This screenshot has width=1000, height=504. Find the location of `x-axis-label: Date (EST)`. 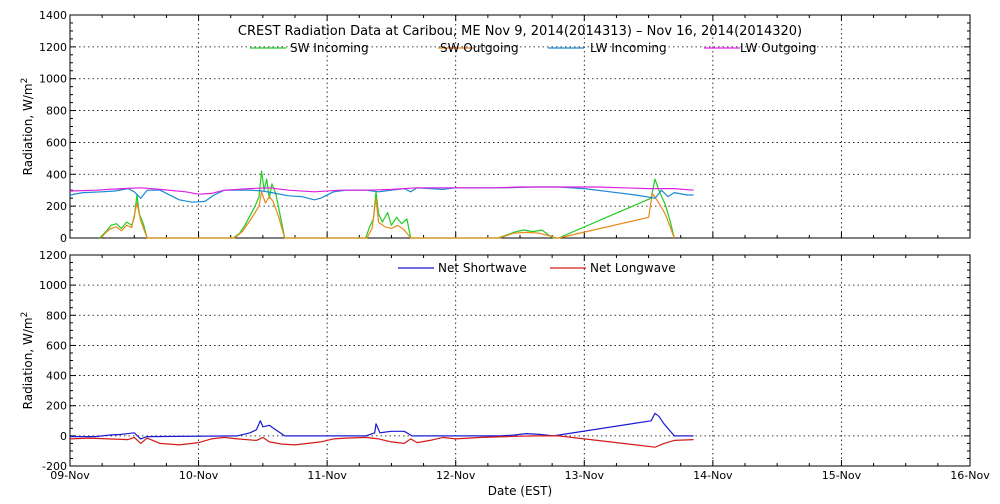

x-axis-label: Date (EST) is located at coordinates (520, 491).